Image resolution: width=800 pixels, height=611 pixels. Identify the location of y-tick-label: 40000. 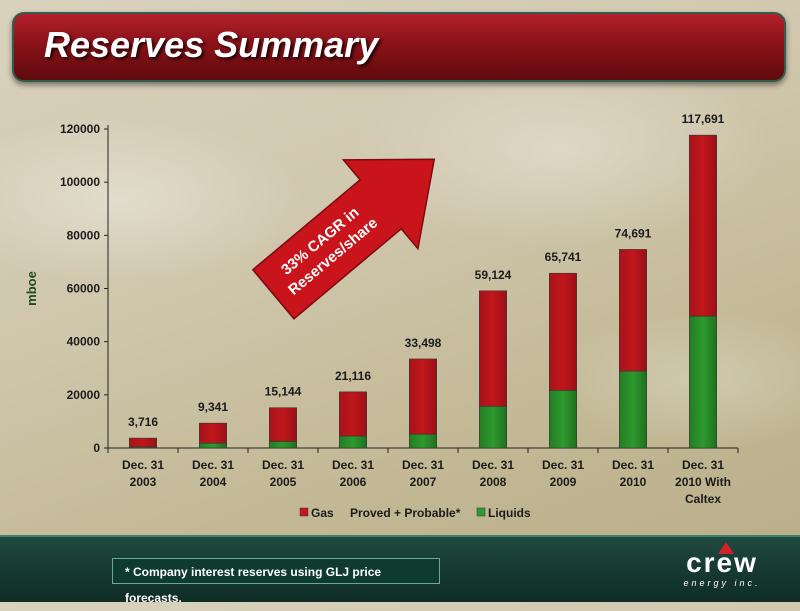
(84, 342).